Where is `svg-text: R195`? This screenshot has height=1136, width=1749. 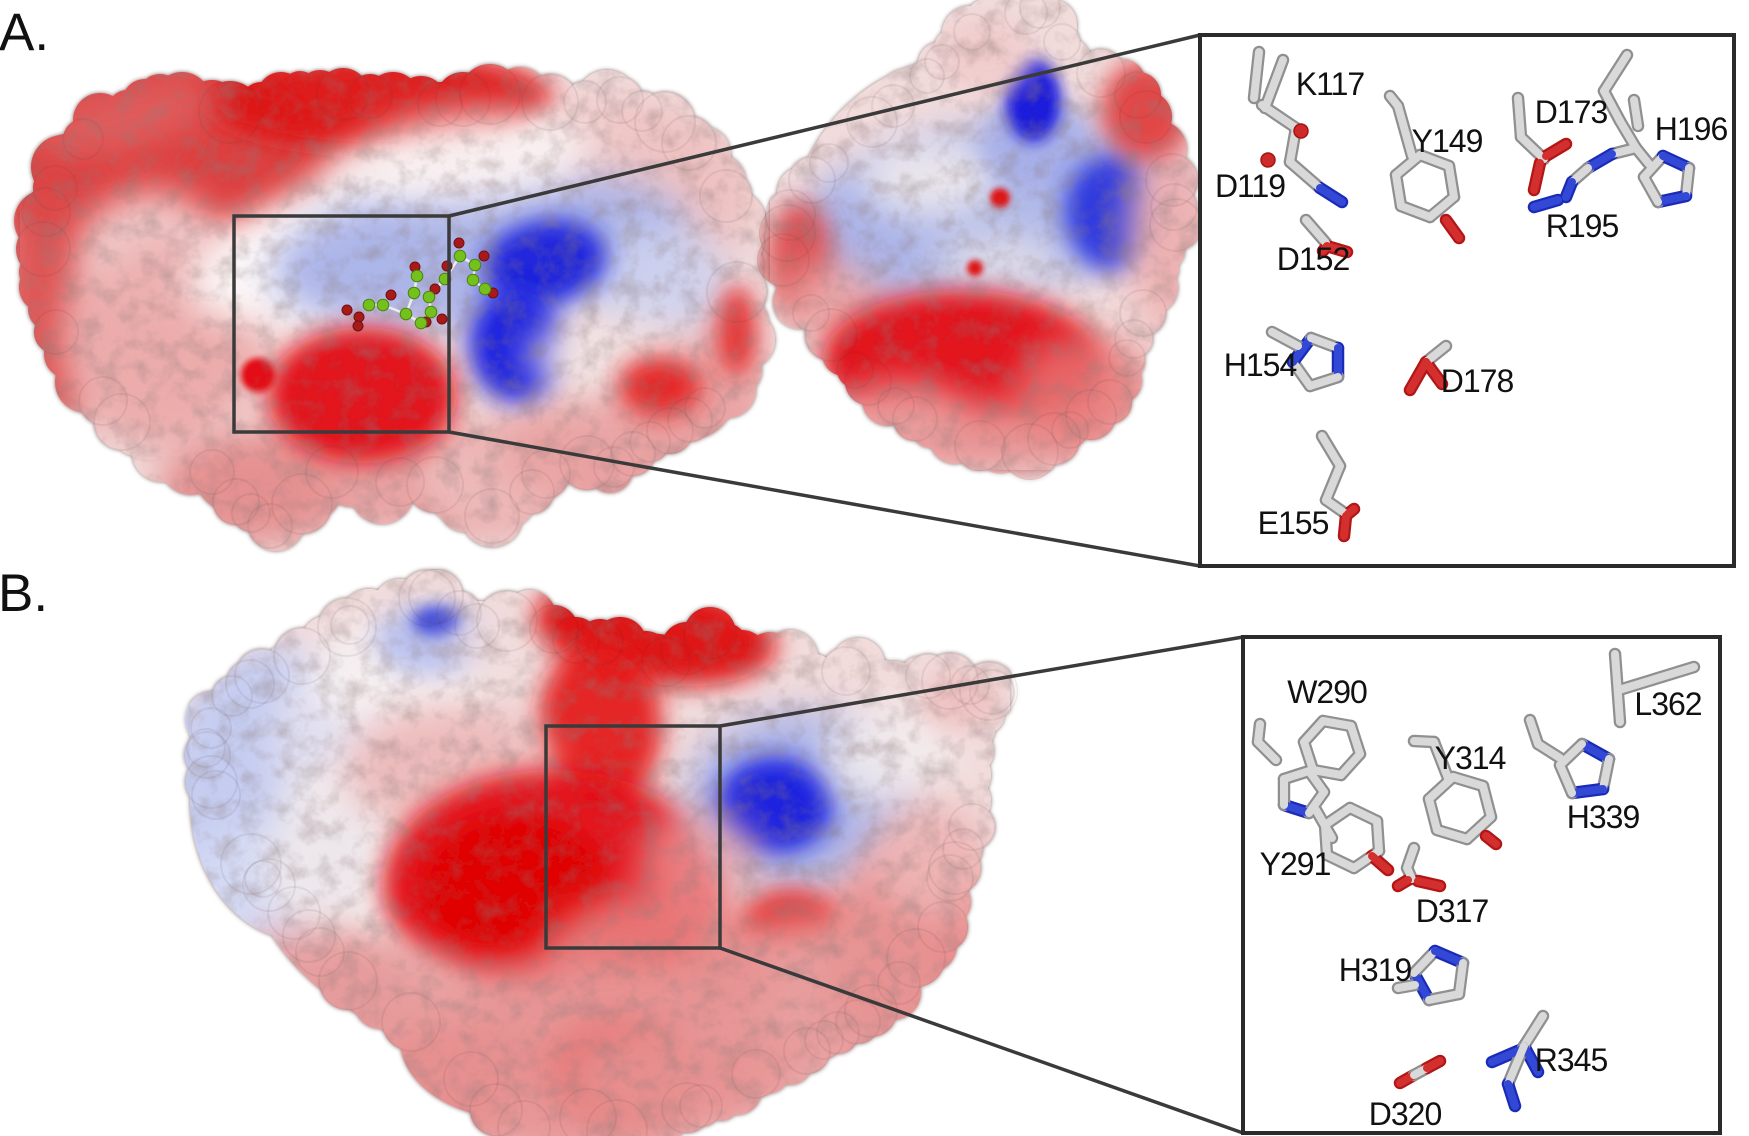 svg-text: R195 is located at coordinates (1582, 226).